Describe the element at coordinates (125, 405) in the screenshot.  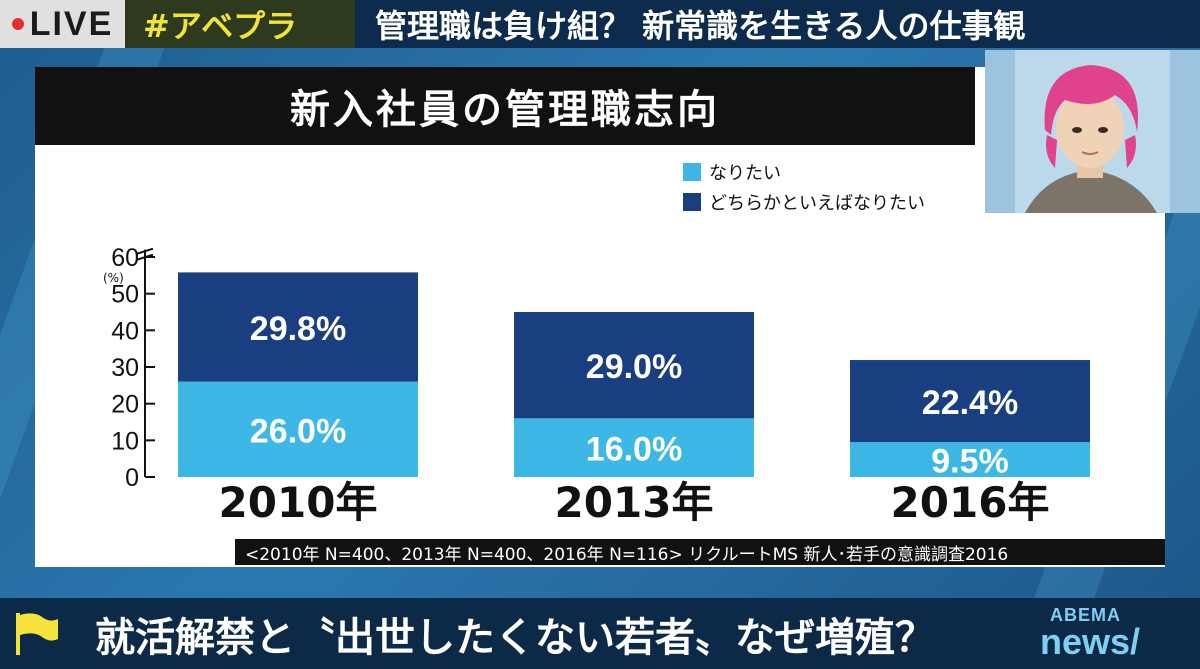
I see `y-tick-label: 20` at that location.